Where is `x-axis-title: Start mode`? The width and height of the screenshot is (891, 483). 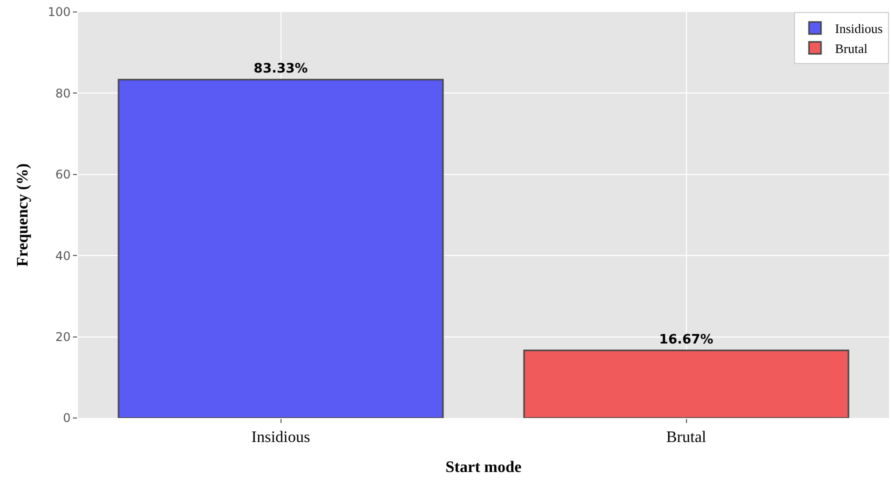 x-axis-title: Start mode is located at coordinates (484, 467).